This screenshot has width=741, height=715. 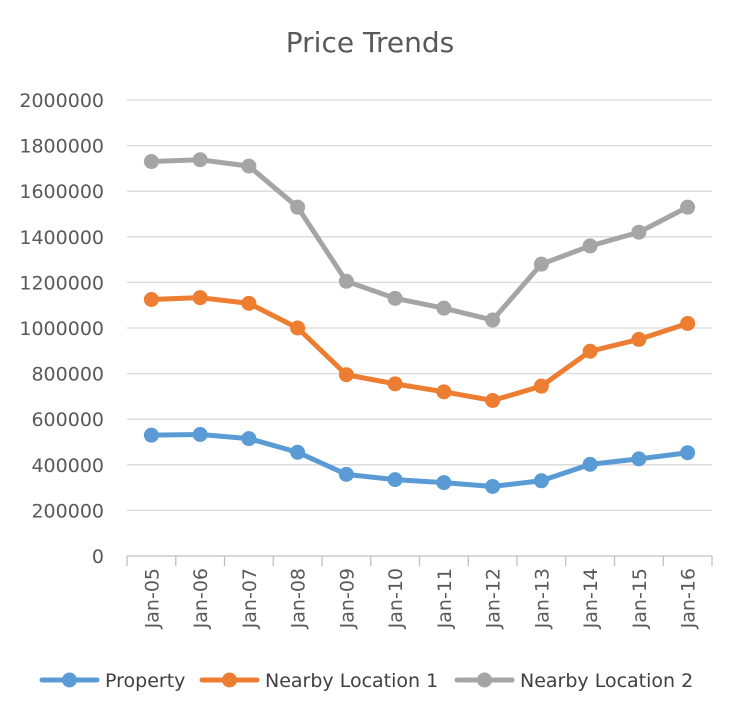 I want to click on x-tick-label-7: Jan-12, so click(x=494, y=598).